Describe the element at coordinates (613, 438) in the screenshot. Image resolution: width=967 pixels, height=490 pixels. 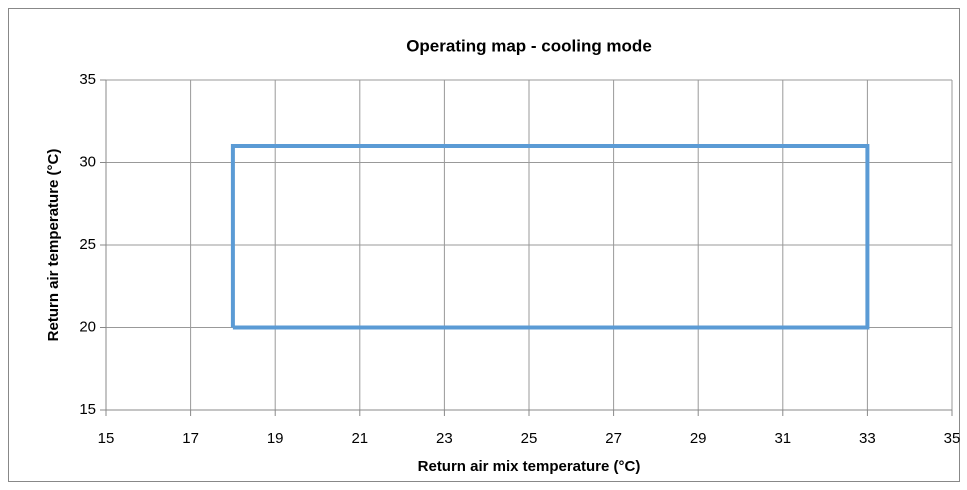
I see `x-tick-label: 27` at that location.